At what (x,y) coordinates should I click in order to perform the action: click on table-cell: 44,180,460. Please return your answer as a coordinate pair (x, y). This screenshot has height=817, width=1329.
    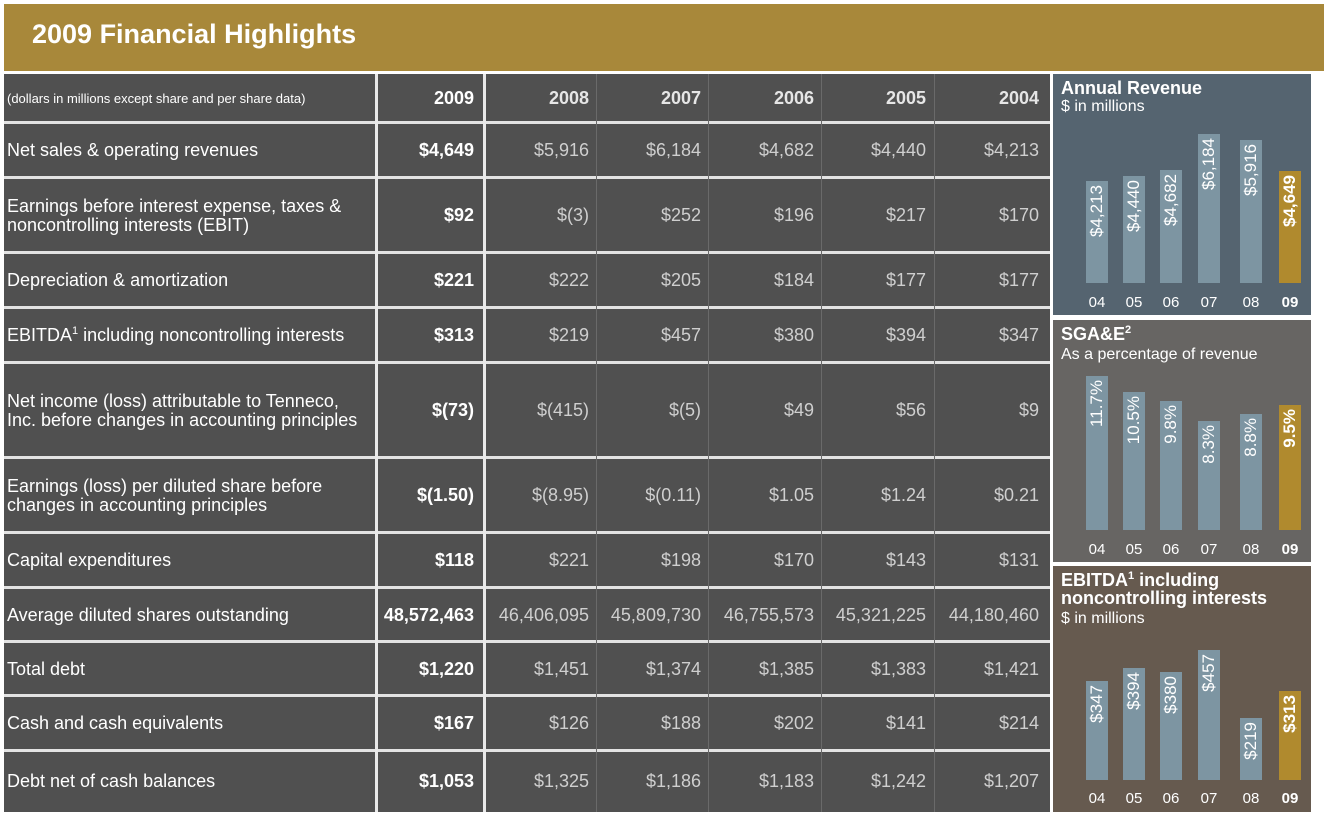
    Looking at the image, I should click on (993, 614).